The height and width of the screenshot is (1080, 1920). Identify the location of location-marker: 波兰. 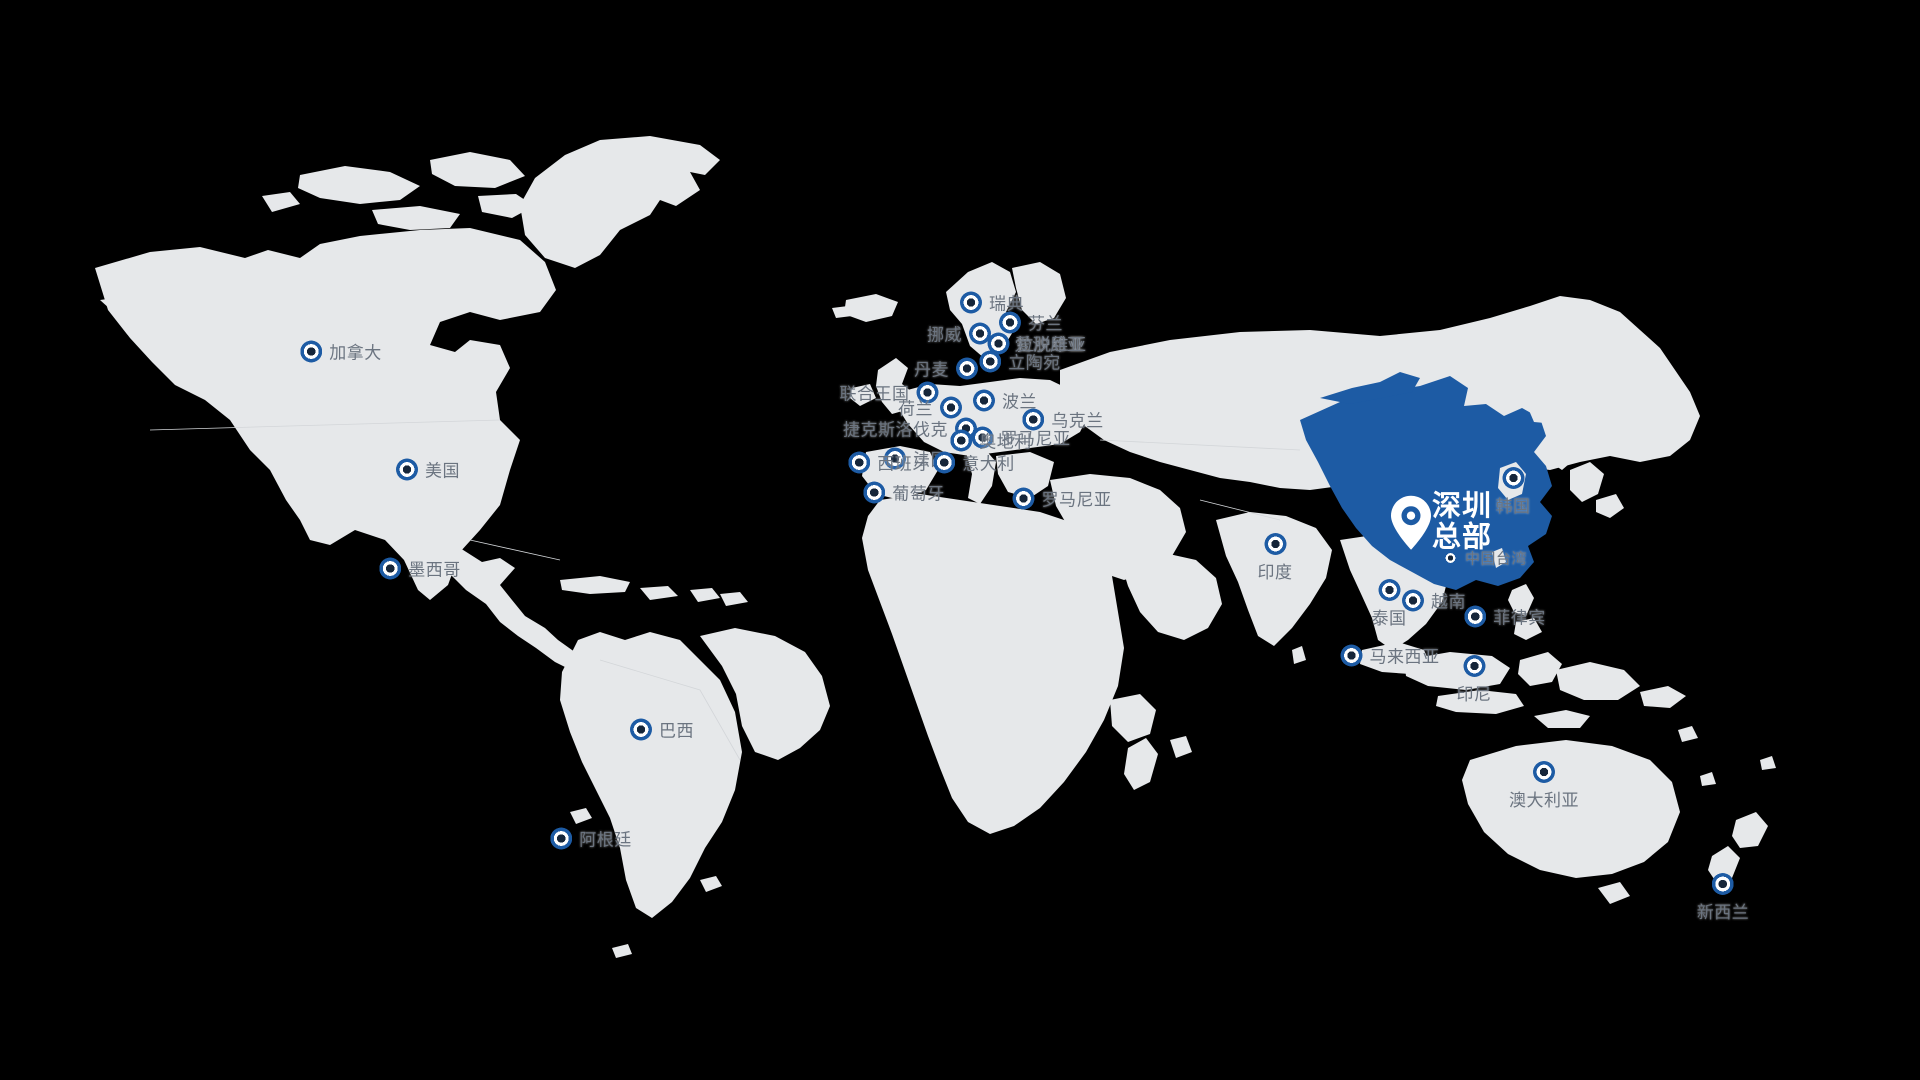
(1005, 400).